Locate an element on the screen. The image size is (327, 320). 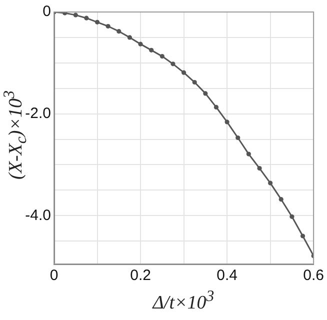
x-tick-label: 0.4 is located at coordinates (227, 275).